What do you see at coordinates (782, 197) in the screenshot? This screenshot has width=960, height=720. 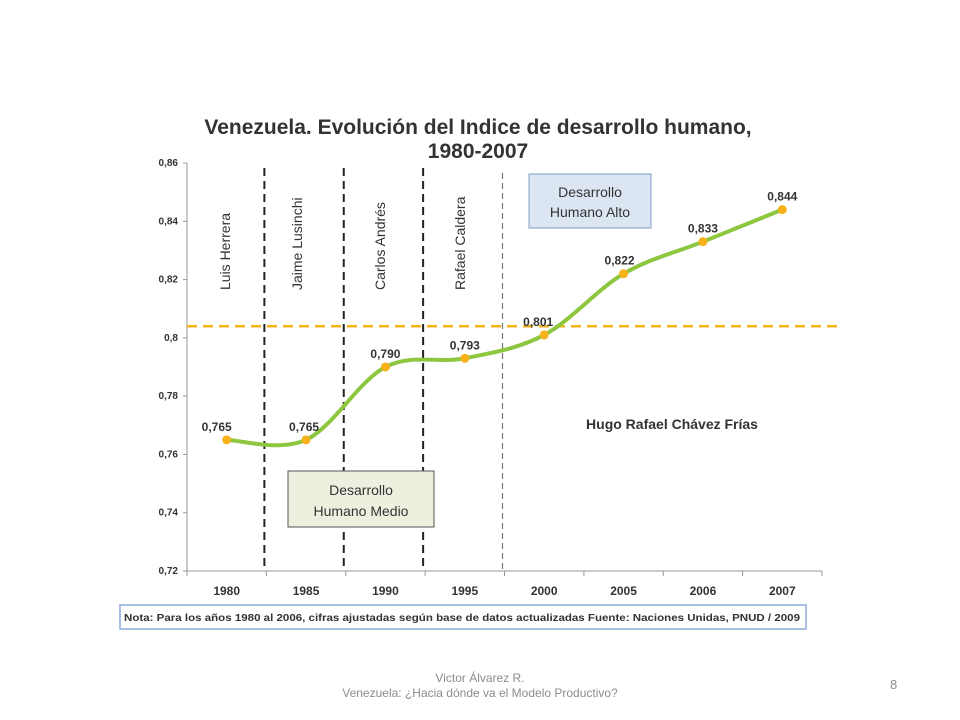 I see `data-label: 0,844` at bounding box center [782, 197].